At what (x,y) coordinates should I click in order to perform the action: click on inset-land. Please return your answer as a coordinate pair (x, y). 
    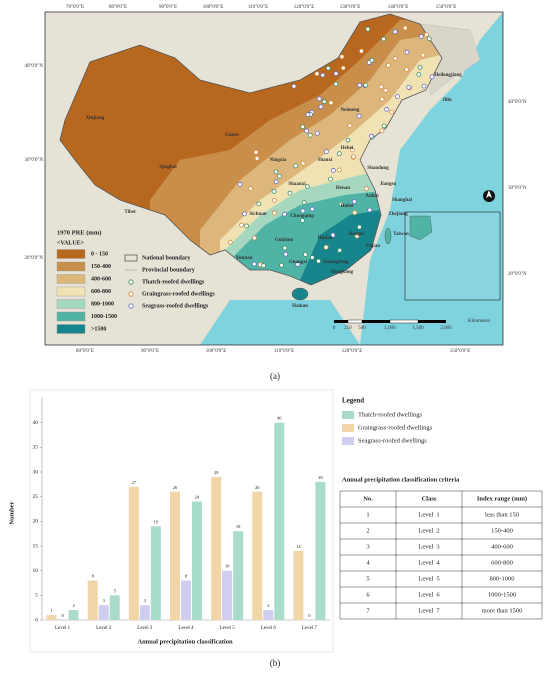
    Looking at the image, I should click on (421, 228).